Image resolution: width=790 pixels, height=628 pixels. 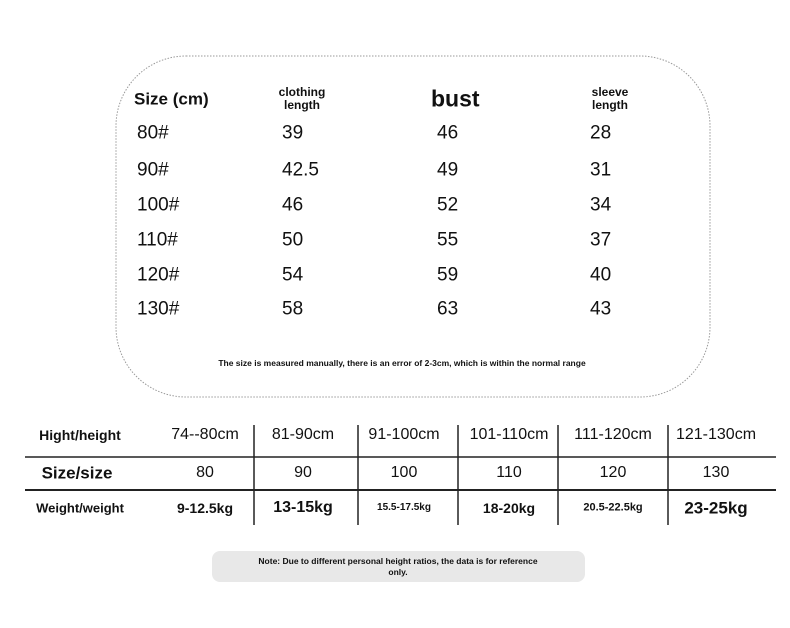 What do you see at coordinates (77, 473) in the screenshot?
I see `row-header: Size/size` at bounding box center [77, 473].